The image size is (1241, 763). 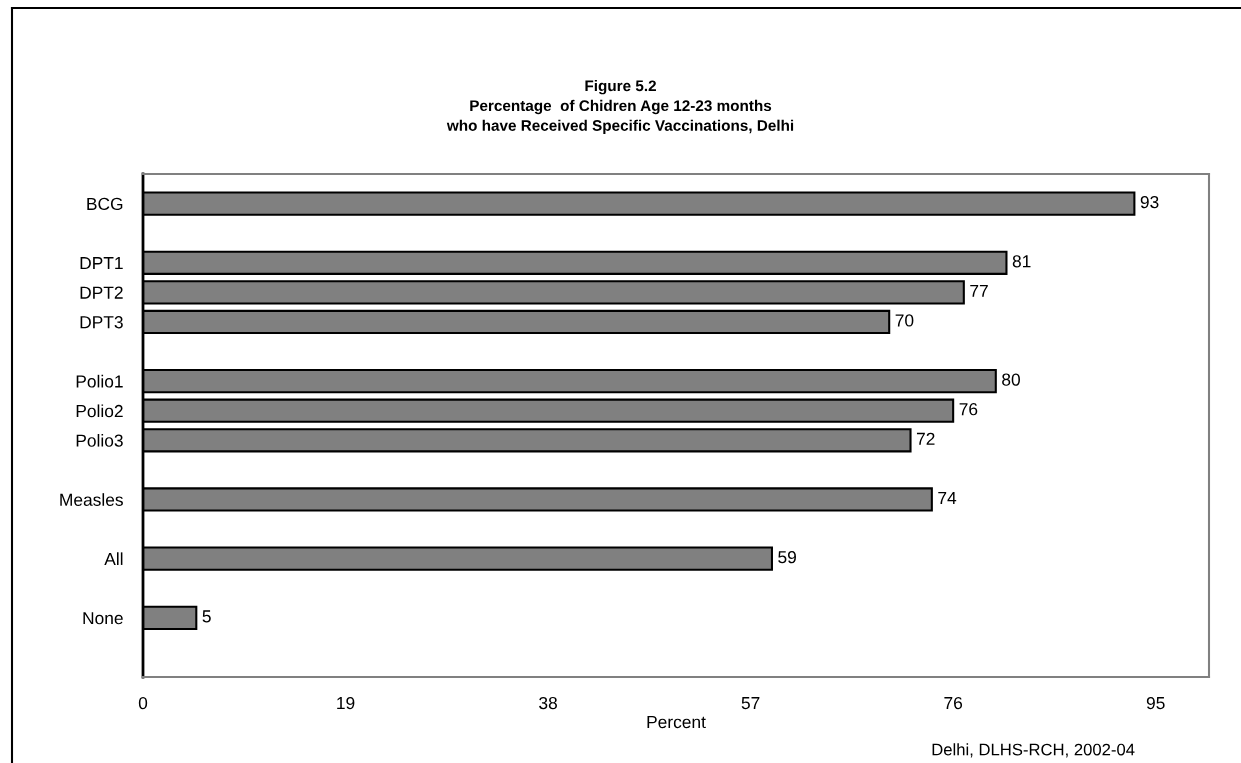 What do you see at coordinates (676, 722) in the screenshot?
I see `x-axis-title: Percent` at bounding box center [676, 722].